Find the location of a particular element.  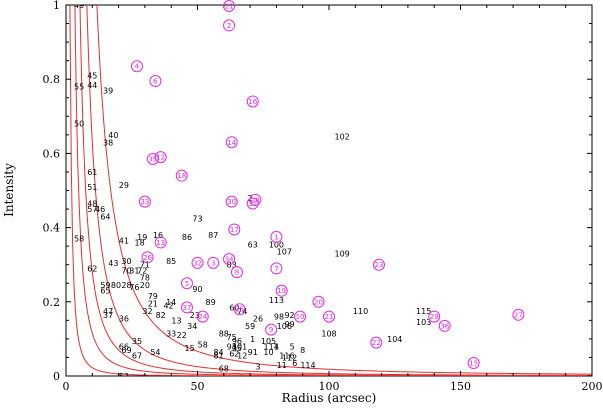

magenta-marker: 4 is located at coordinates (137, 66).